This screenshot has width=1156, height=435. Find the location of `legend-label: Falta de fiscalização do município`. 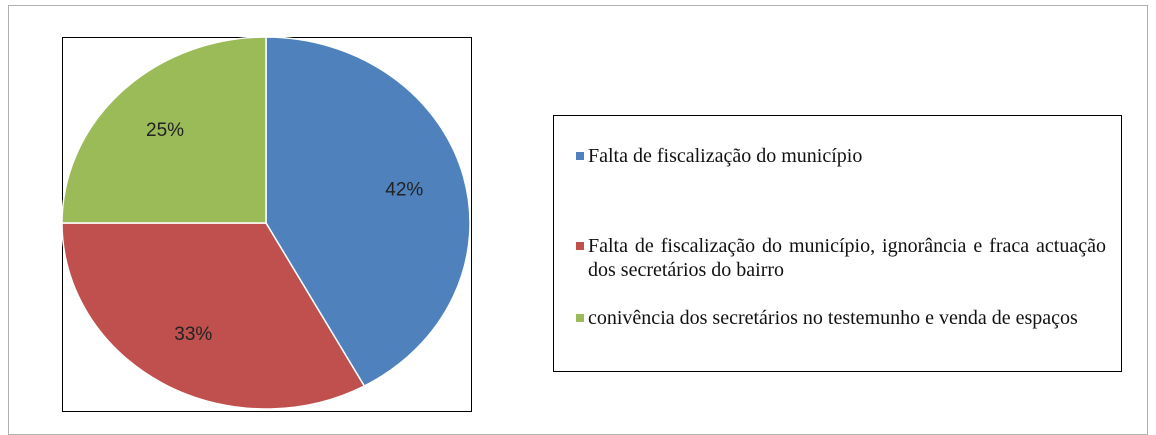

legend-label: Falta de fiscalização do município is located at coordinates (725, 156).